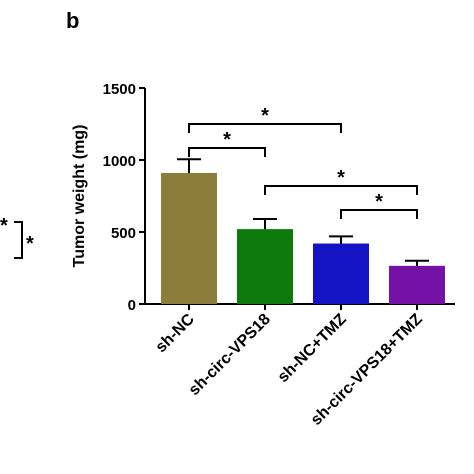 Image resolution: width=474 pixels, height=474 pixels. Describe the element at coordinates (132, 305) in the screenshot. I see `y-tick-label: 0` at that location.